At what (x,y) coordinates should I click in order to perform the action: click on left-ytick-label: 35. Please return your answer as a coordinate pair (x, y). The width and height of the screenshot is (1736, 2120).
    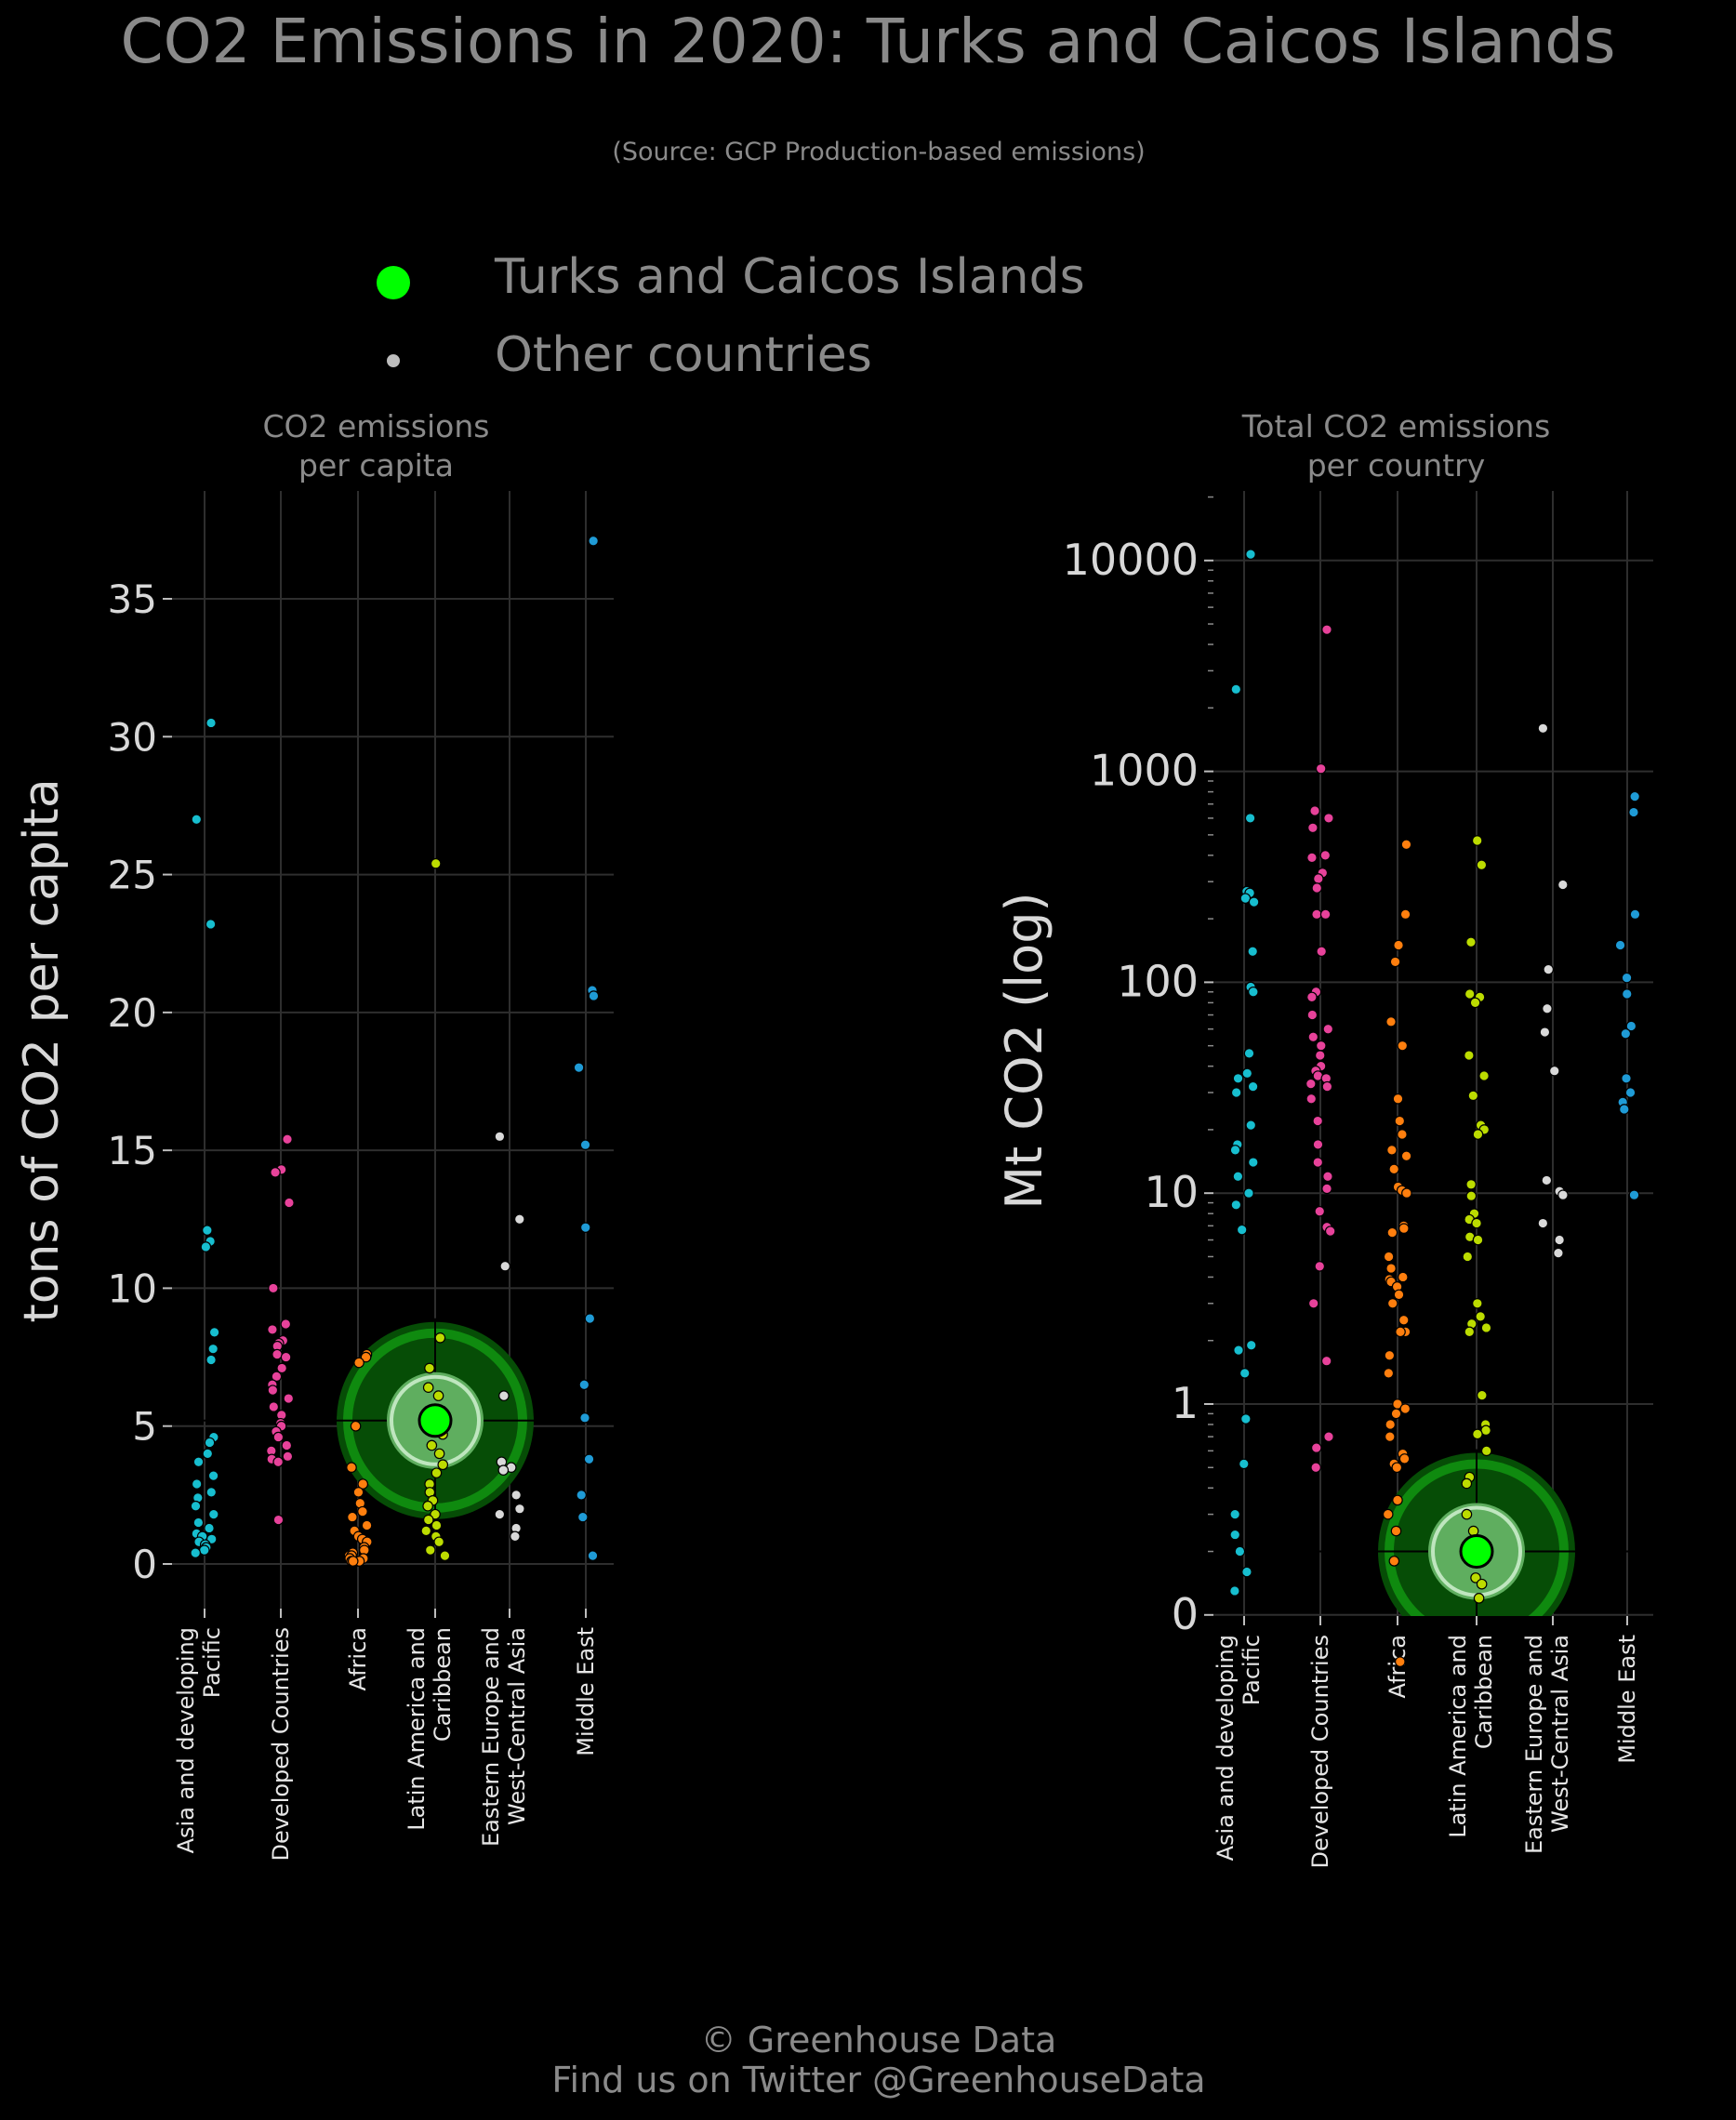
    Looking at the image, I should click on (132, 599).